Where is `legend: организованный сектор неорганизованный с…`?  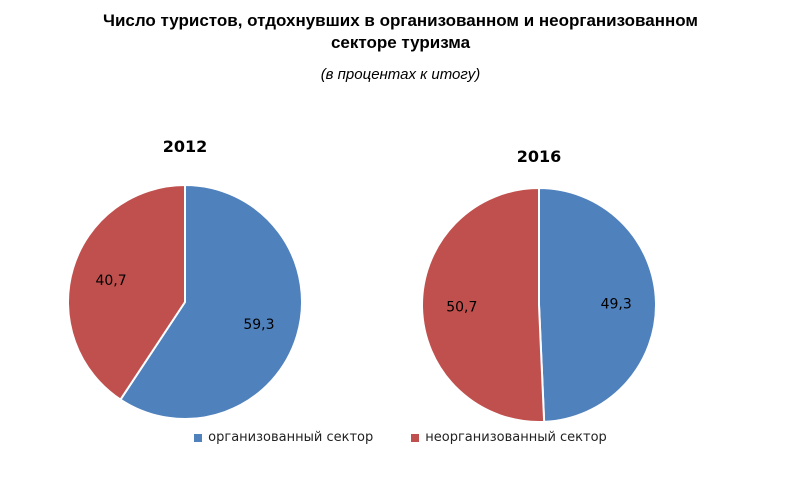
legend: организованный сектор неорганизованный с… is located at coordinates (400, 437).